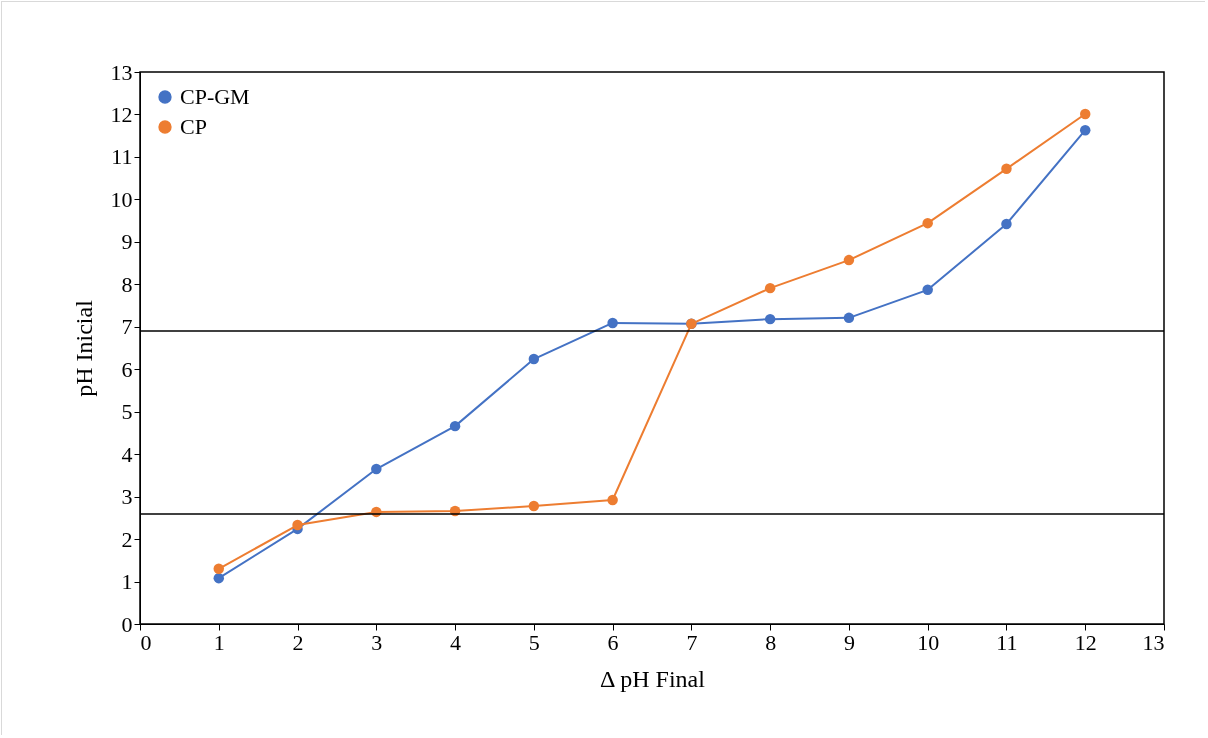 This screenshot has width=1208, height=738. I want to click on legend-label: CP, so click(193, 126).